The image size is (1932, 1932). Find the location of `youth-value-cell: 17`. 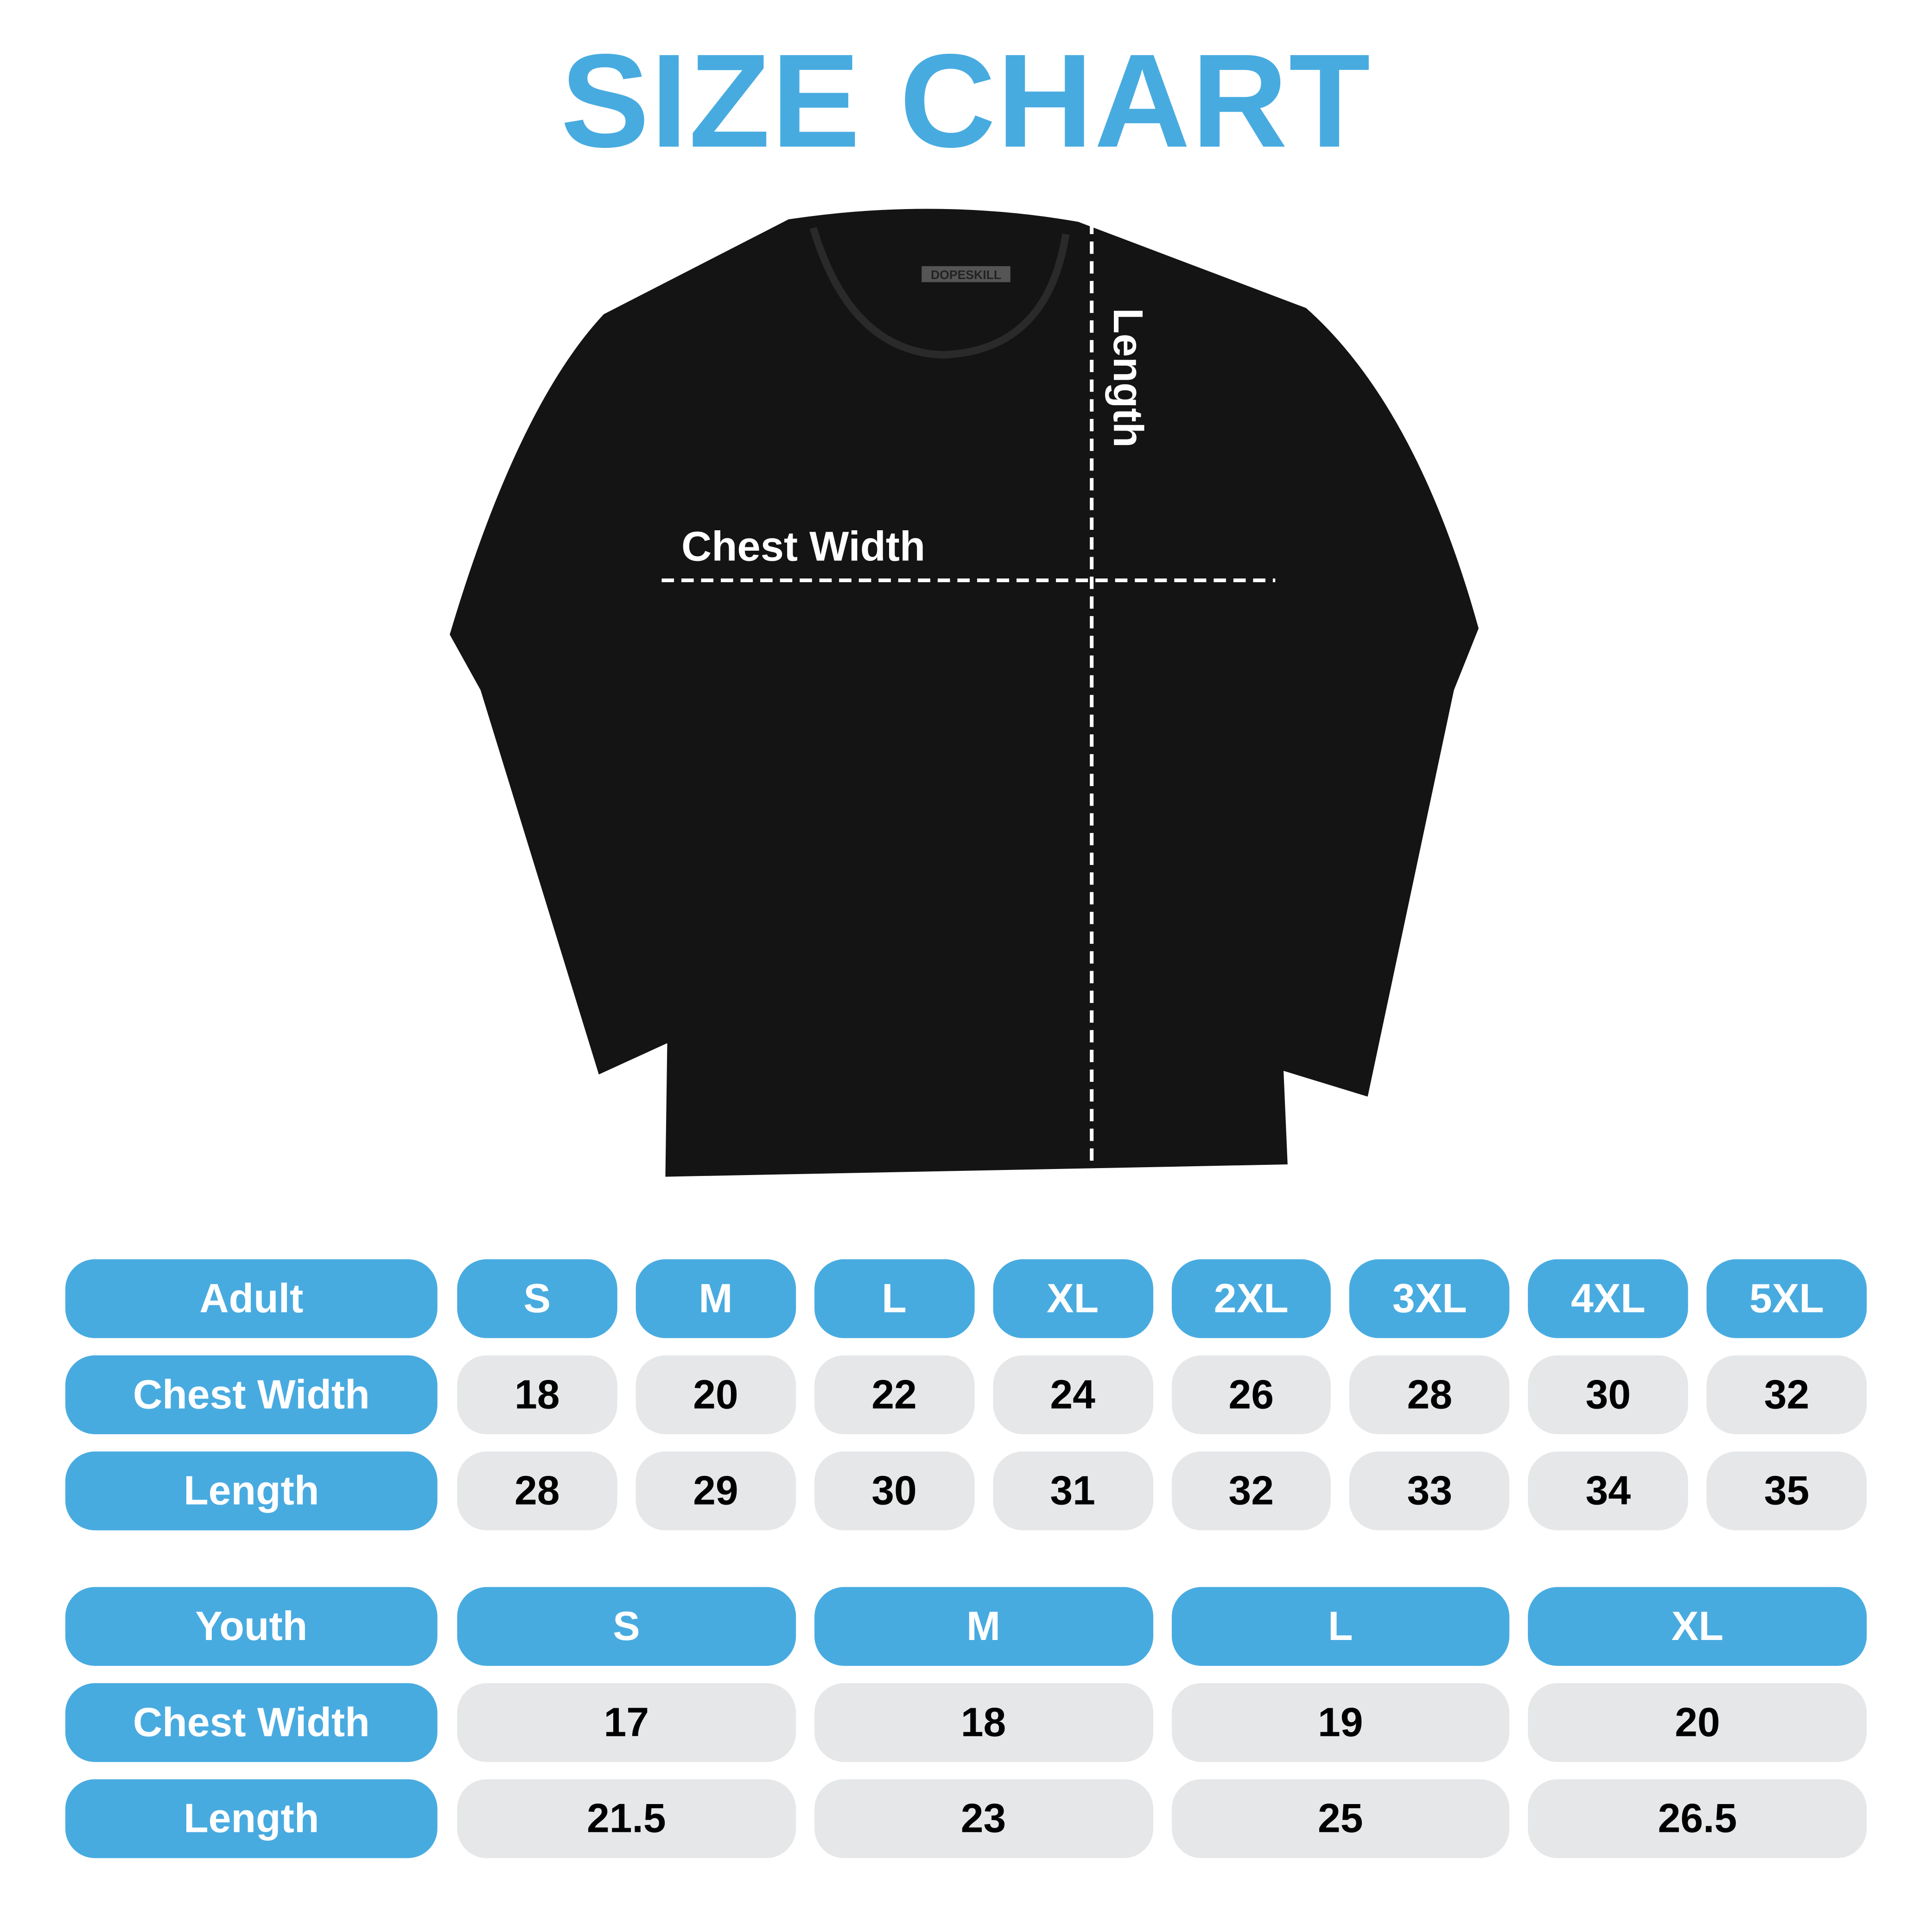

youth-value-cell: 17 is located at coordinates (626, 1722).